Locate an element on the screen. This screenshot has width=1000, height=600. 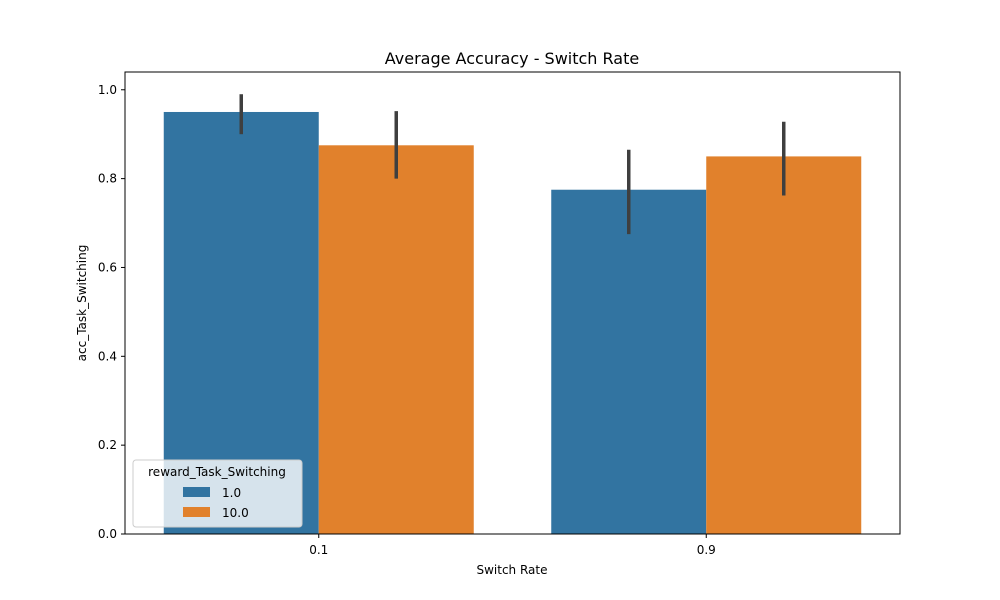
legend-swatch-1.0 is located at coordinates (196, 492).